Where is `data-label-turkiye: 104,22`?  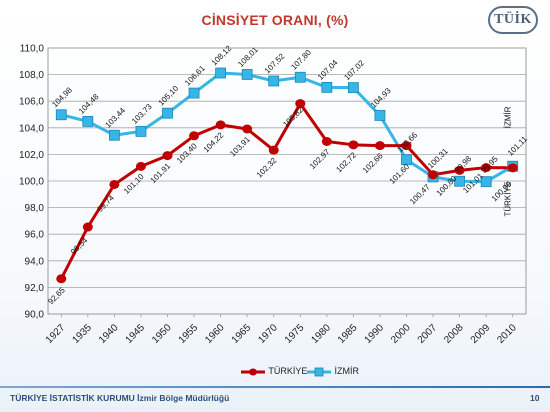 data-label-turkiye: 104,22 is located at coordinates (214, 142).